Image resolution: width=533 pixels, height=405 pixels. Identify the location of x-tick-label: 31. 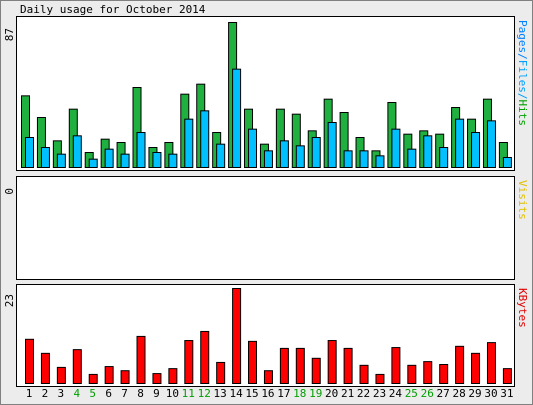
(506, 393).